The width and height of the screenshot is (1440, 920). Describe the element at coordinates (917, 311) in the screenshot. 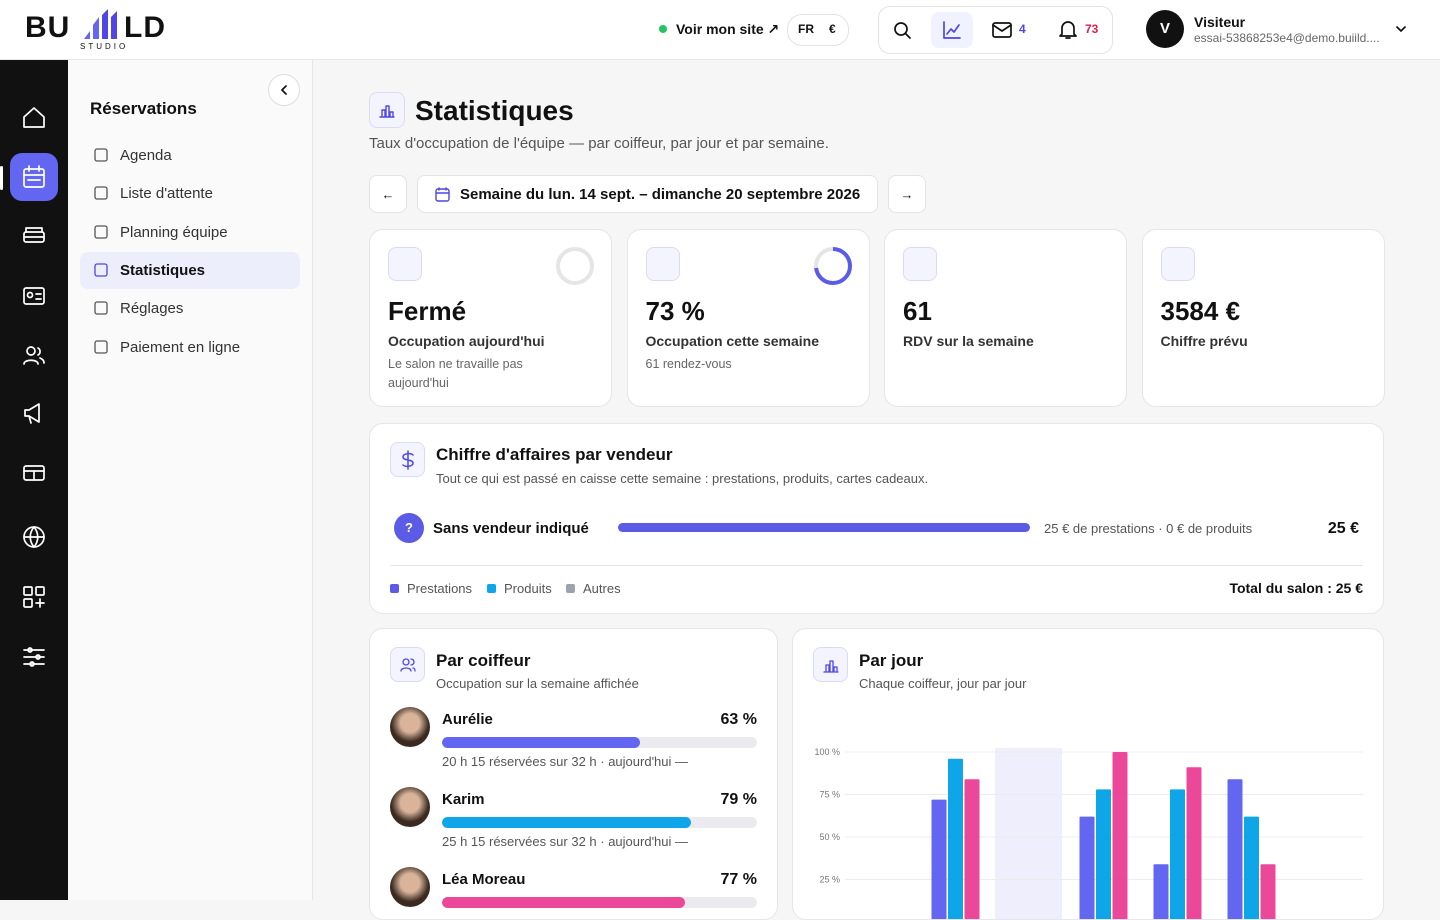

I see `kpi-value: 61` at that location.